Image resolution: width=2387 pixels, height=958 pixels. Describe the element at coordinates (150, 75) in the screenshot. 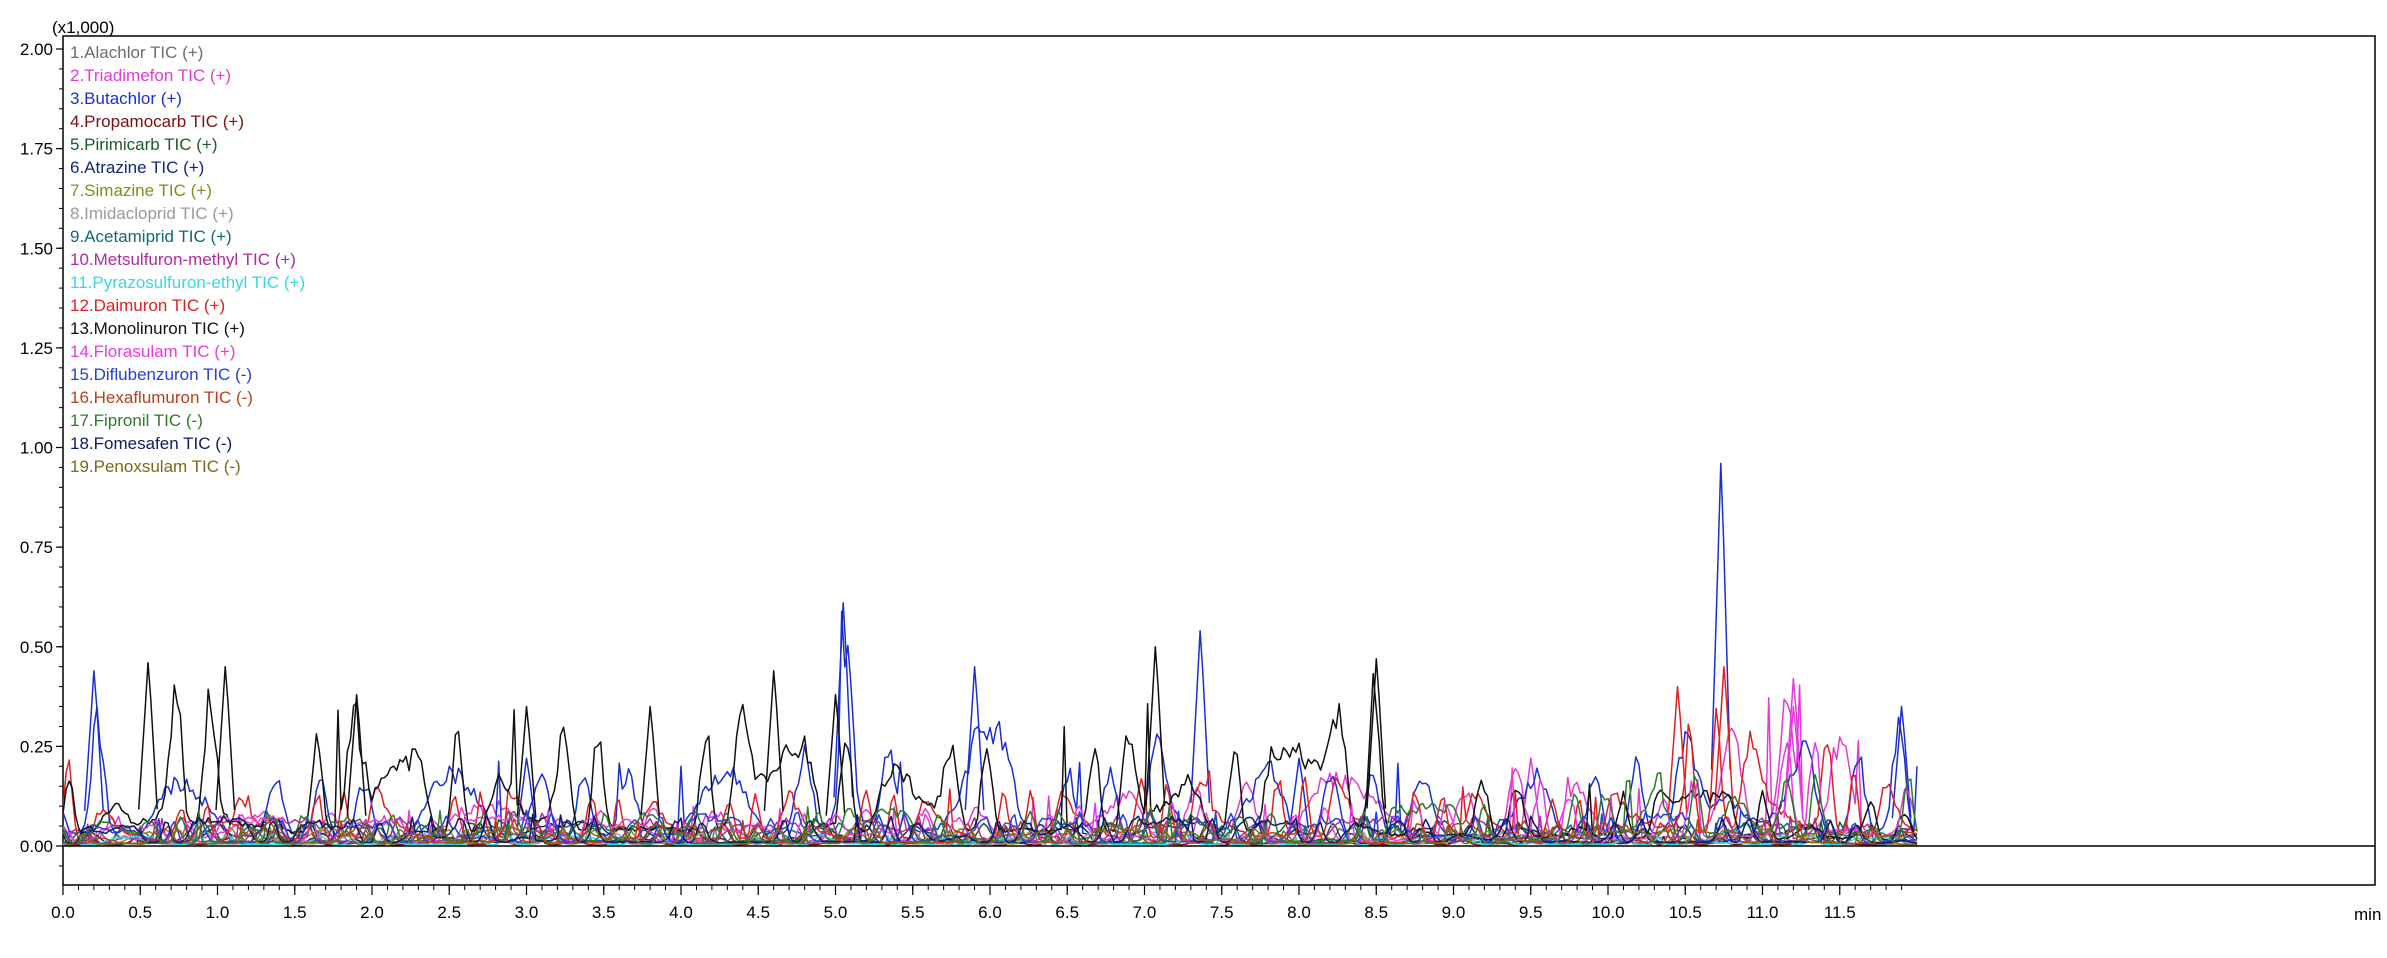

I see `legend-entry: 2.Triadimefon TIC (+)` at that location.